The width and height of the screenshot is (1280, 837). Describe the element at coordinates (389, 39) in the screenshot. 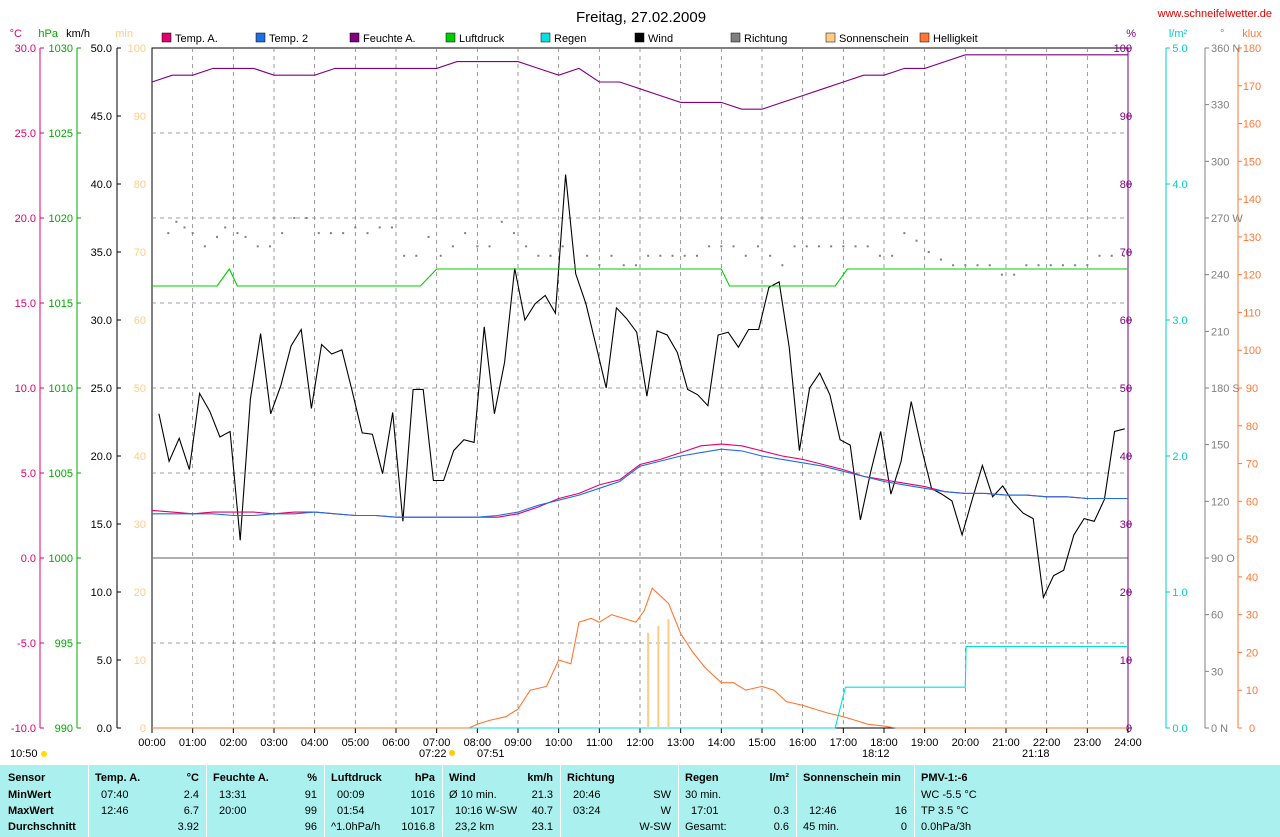

I see `legend-label: Feuchte A.` at that location.